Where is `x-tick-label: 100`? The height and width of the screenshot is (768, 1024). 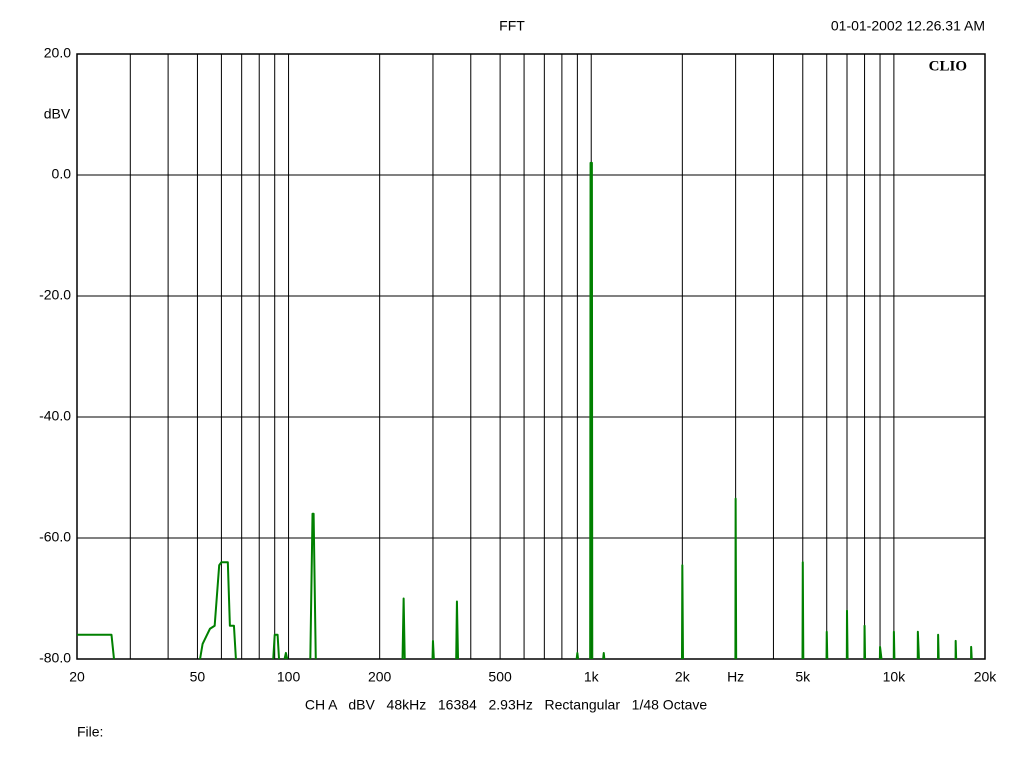
x-tick-label: 100 is located at coordinates (289, 677).